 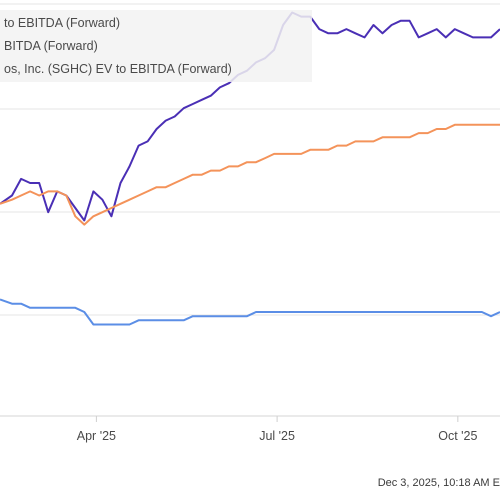 What do you see at coordinates (457, 436) in the screenshot?
I see `x-tick-label-3: Oct '25` at bounding box center [457, 436].